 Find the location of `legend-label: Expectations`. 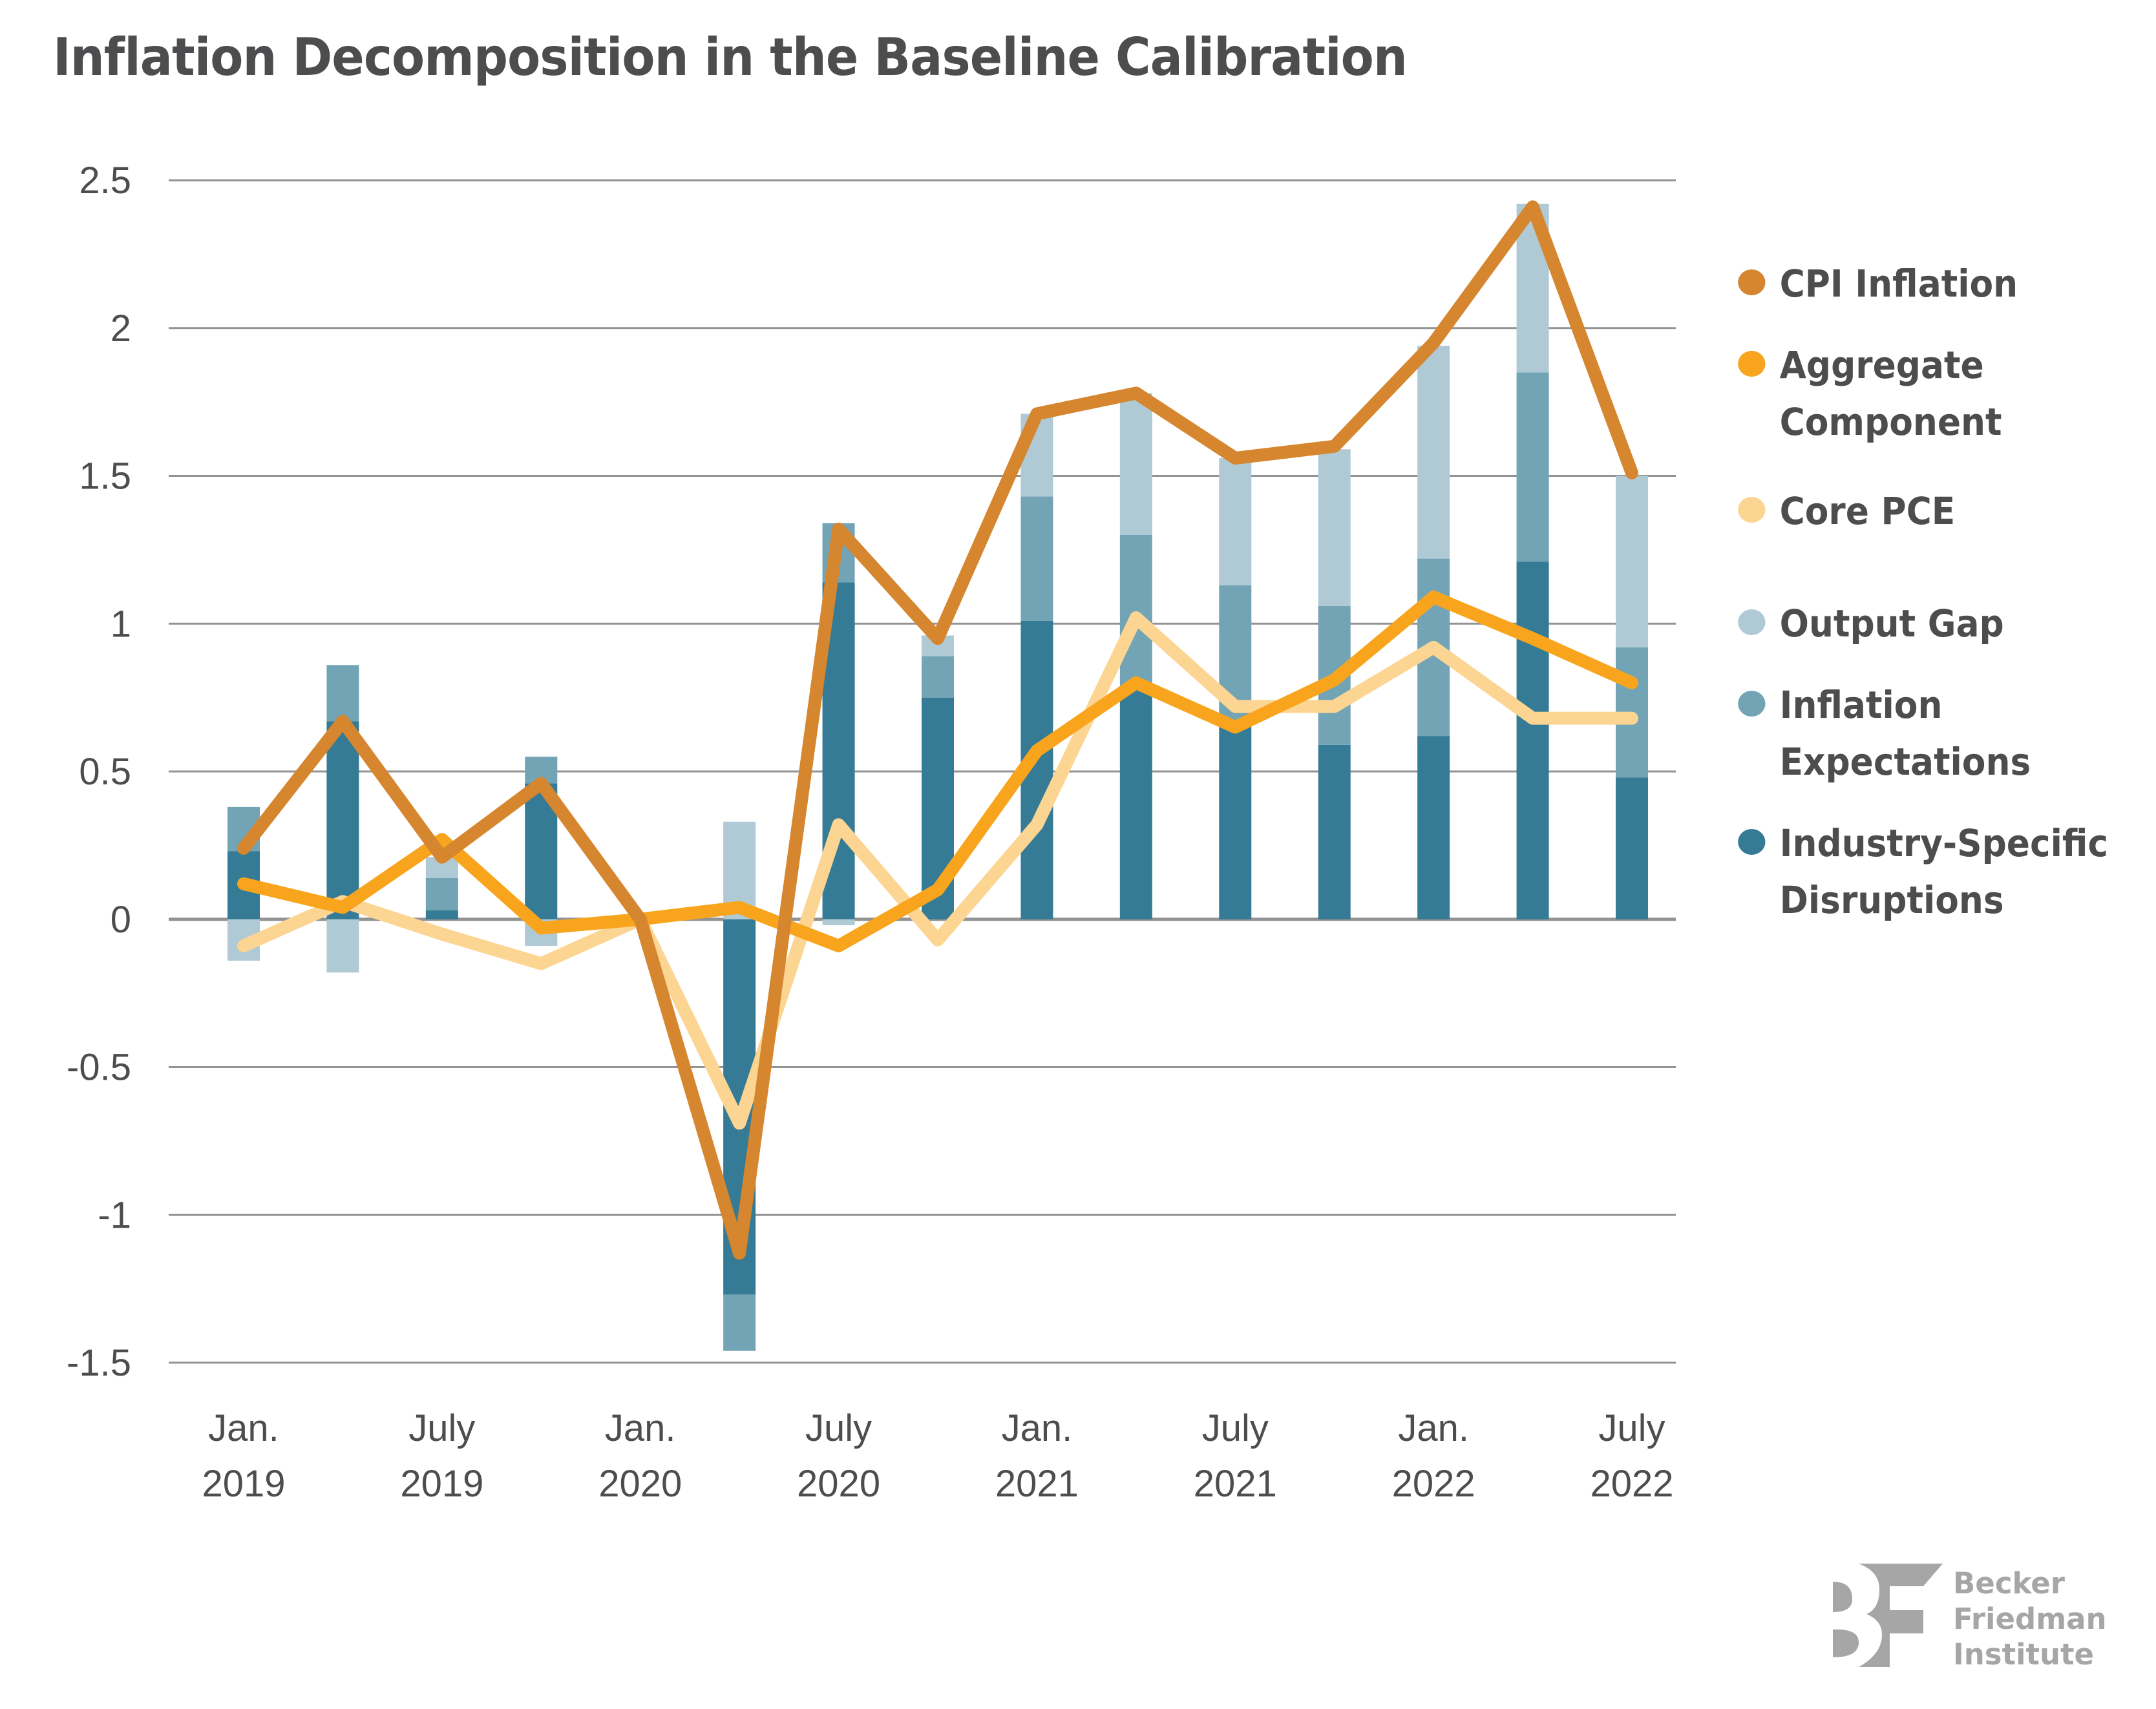

legend-label: Expectations is located at coordinates (1905, 762).